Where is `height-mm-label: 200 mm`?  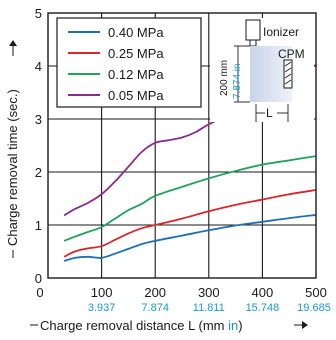
height-mm-label: 200 mm is located at coordinates (224, 78).